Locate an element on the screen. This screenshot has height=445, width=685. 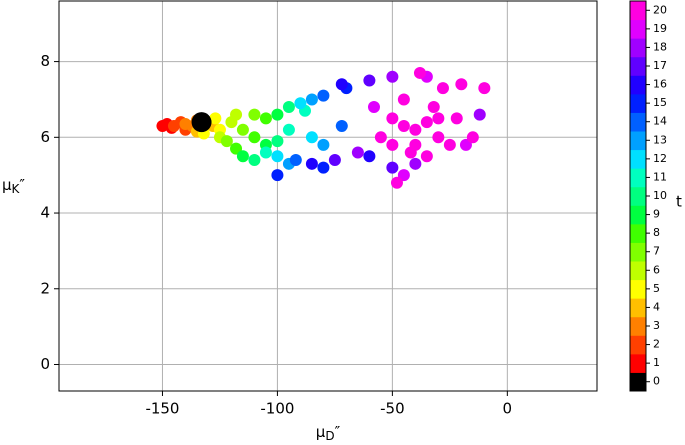
highlight-point is located at coordinates (201, 122).